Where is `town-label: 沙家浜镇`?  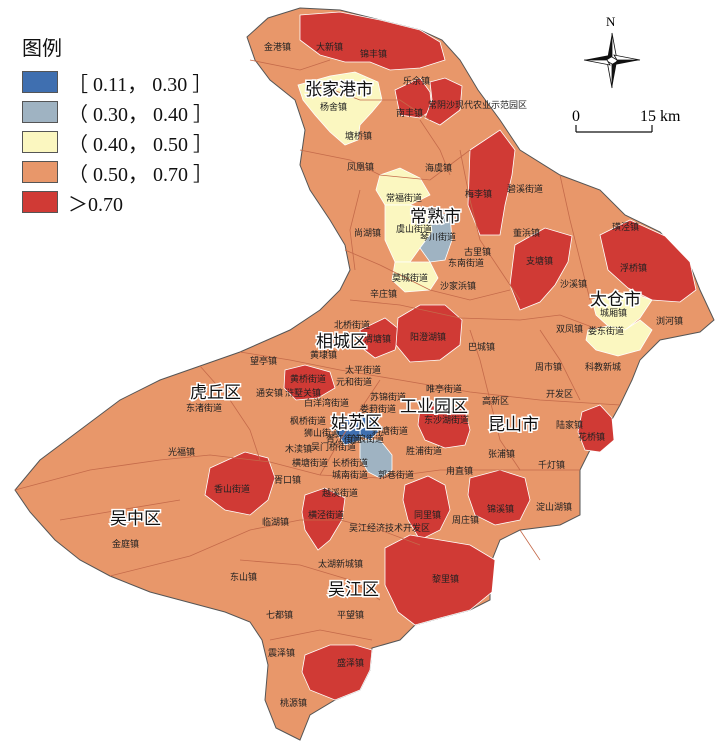 town-label: 沙家浜镇 is located at coordinates (458, 286).